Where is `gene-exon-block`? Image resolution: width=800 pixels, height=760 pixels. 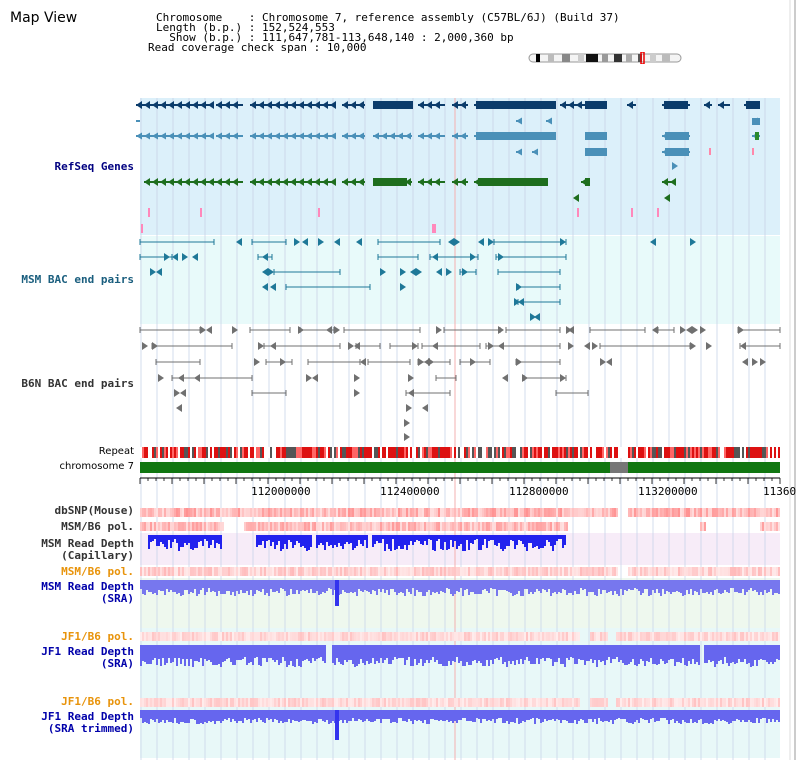
gene-exon-block is located at coordinates (757, 136).